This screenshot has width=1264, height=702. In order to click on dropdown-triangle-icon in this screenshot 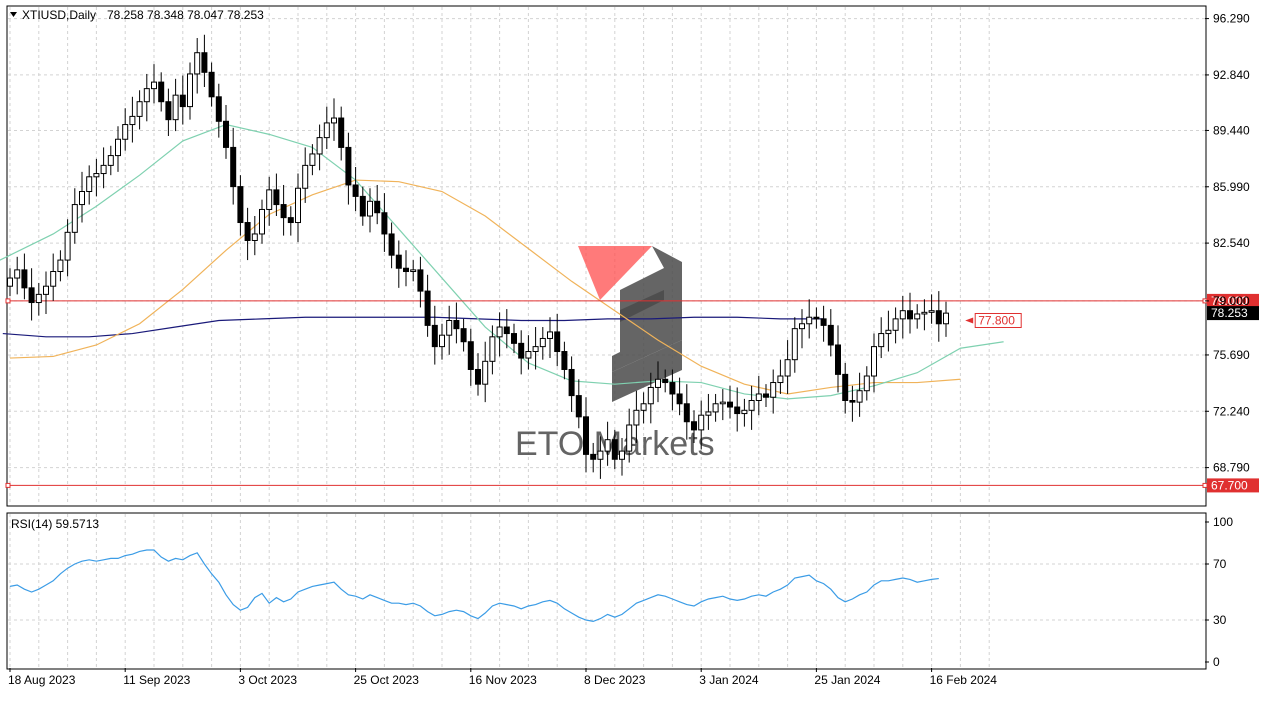, I will do `click(13, 14)`.